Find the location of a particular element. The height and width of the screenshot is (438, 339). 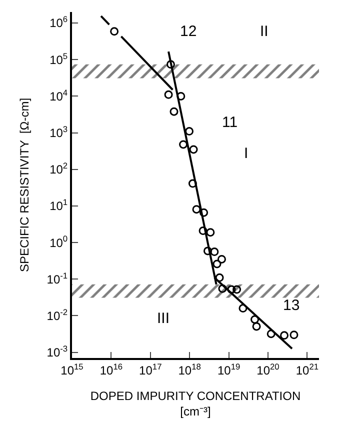

y-tick-label: 10$^{-3}$ is located at coordinates (57, 351).